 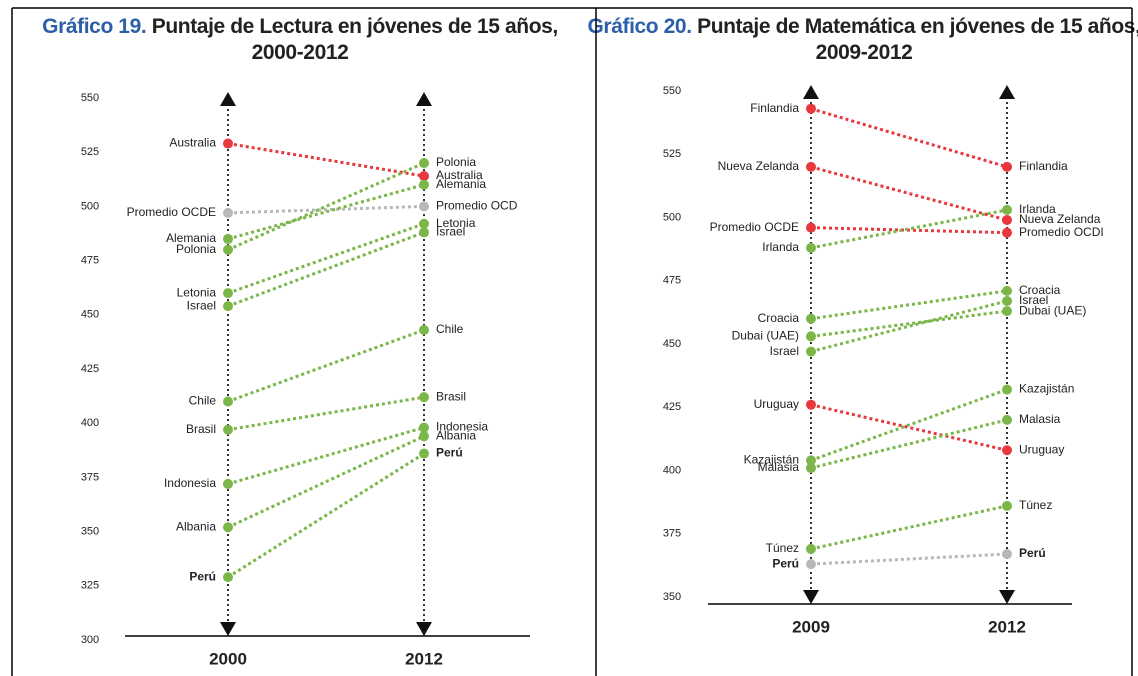 What do you see at coordinates (90, 586) in the screenshot?
I see `y-tick-label: 325` at bounding box center [90, 586].